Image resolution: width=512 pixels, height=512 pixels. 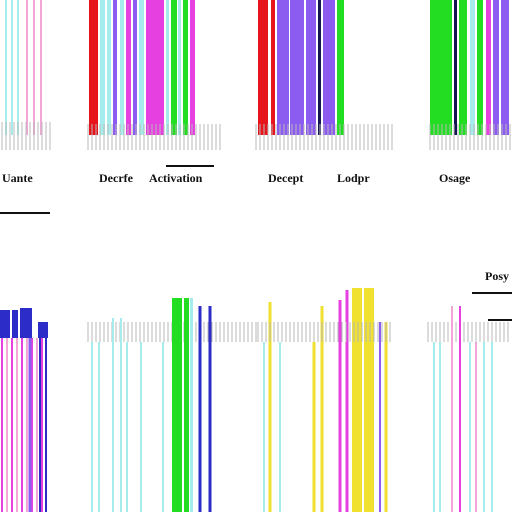 I want to click on label-lodpr: Lodpr, so click(x=353, y=178).